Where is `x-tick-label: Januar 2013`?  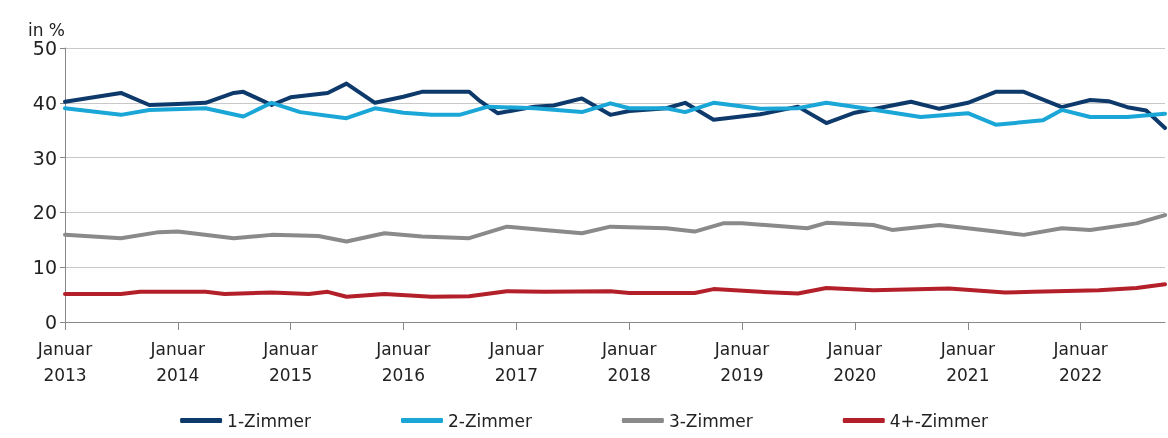
x-tick-label: Januar 2013 is located at coordinates (64, 362).